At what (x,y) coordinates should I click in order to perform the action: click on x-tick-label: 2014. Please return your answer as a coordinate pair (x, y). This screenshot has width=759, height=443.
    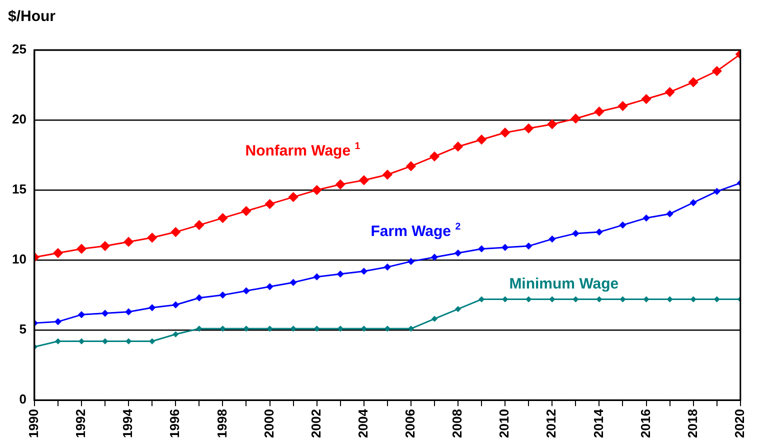
    Looking at the image, I should click on (598, 423).